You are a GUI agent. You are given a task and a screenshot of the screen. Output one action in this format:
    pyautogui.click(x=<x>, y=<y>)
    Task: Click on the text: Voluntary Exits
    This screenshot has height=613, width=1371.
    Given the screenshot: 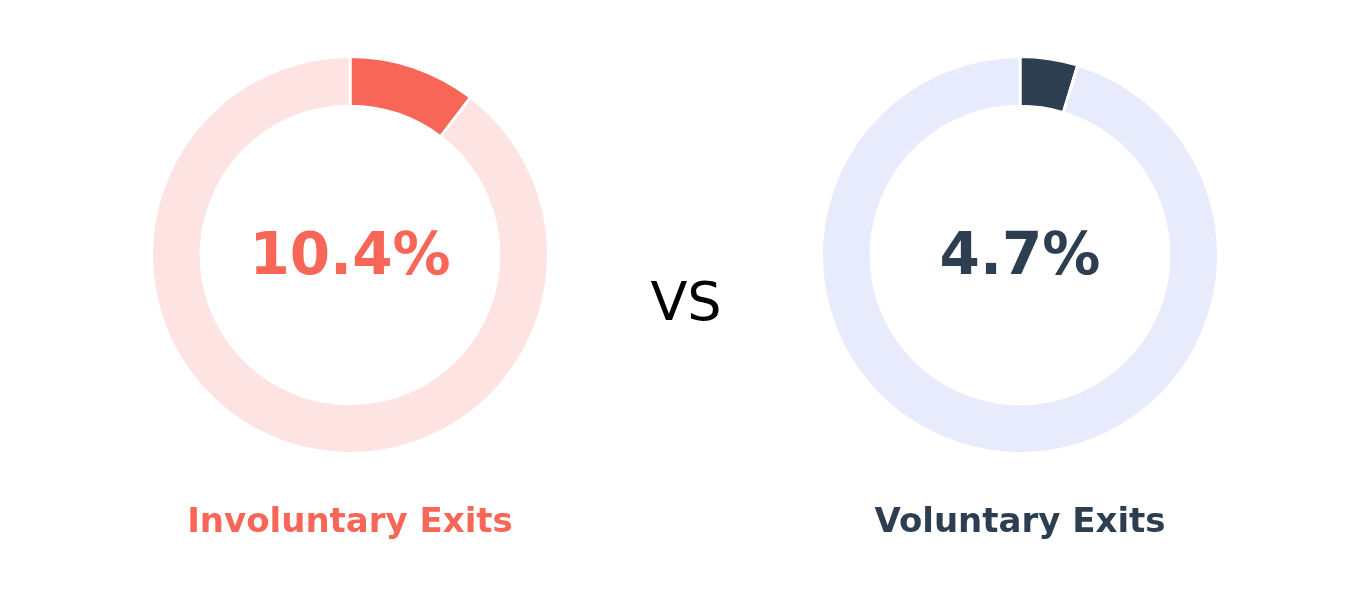 What is the action you would take?
    pyautogui.click(x=1020, y=520)
    